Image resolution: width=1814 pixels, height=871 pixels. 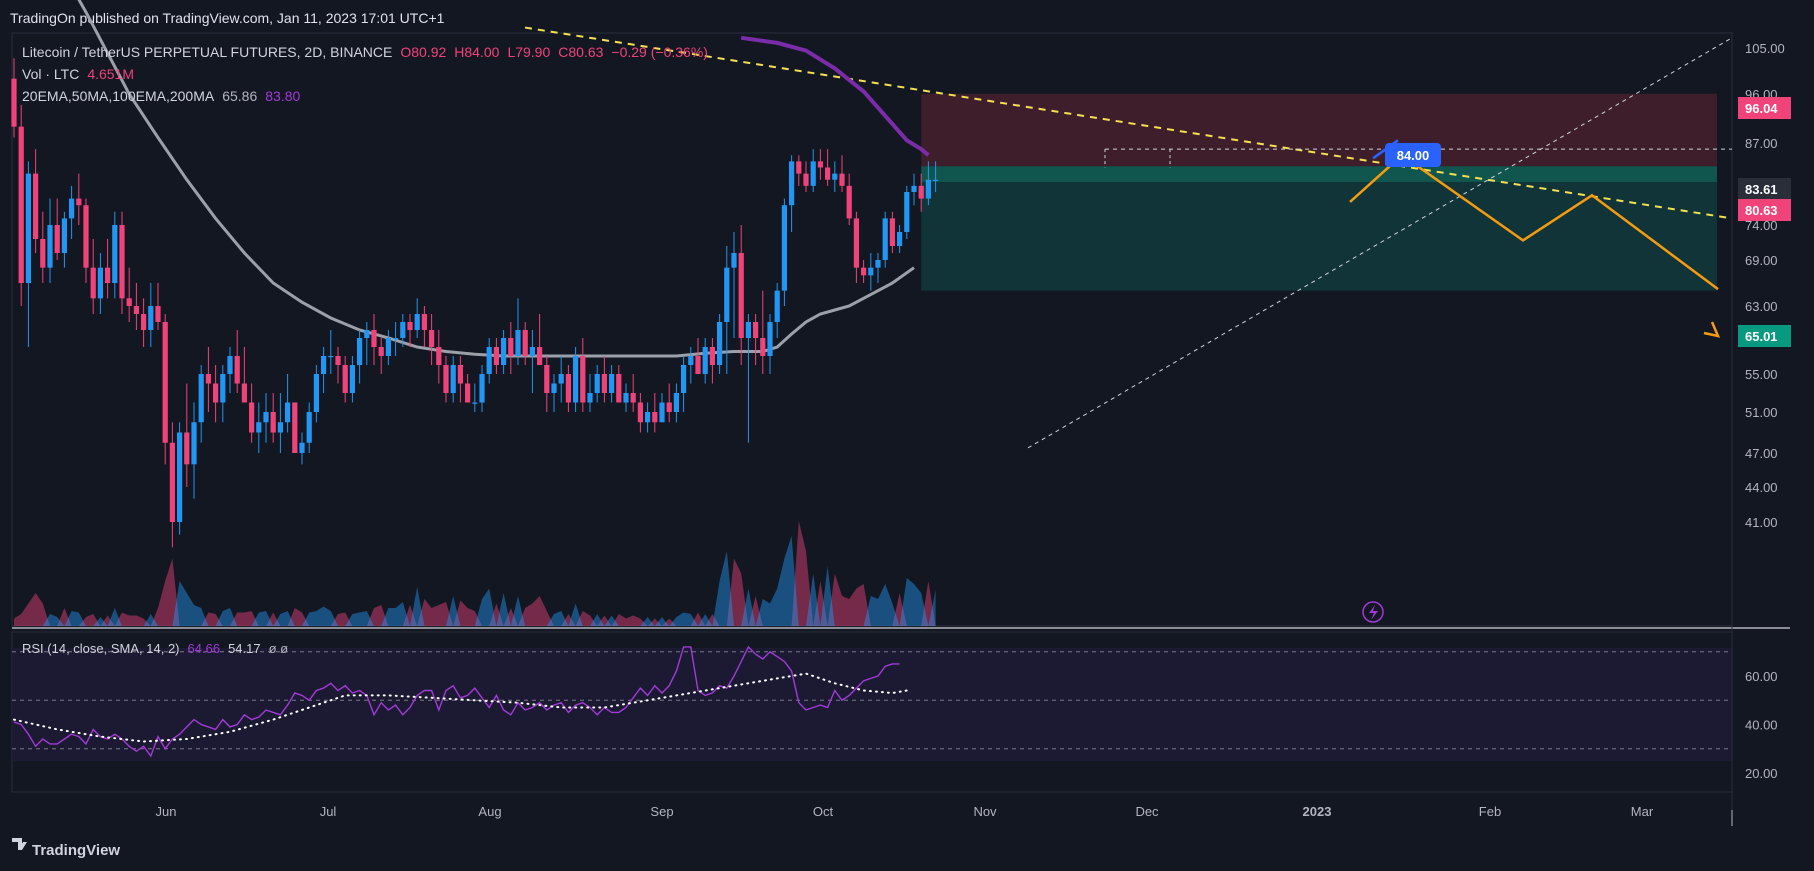 I want to click on alert-bolt, so click(x=1373, y=612).